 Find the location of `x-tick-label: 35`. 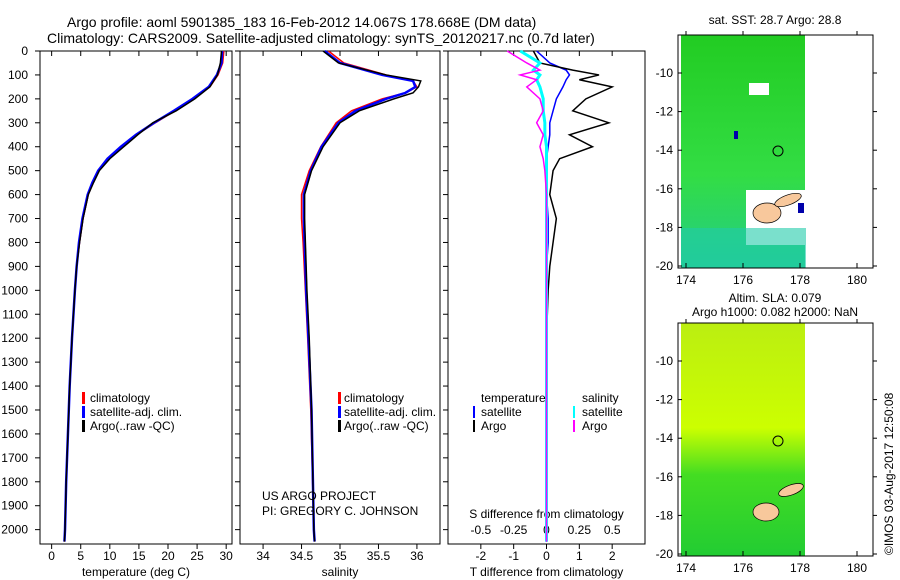

x-tick-label: 35 is located at coordinates (340, 556).